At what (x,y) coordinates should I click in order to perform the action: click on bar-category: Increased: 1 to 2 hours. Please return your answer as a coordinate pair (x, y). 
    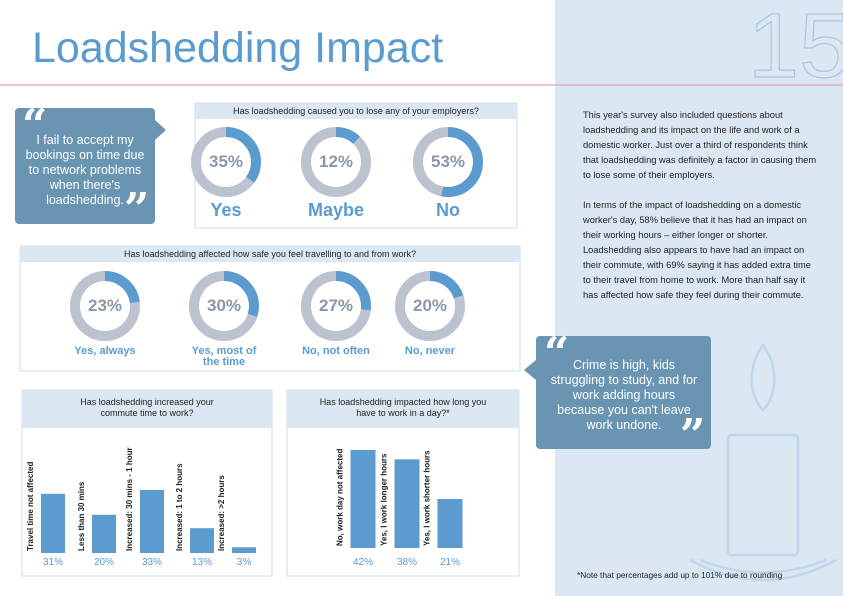
    Looking at the image, I should click on (179, 507).